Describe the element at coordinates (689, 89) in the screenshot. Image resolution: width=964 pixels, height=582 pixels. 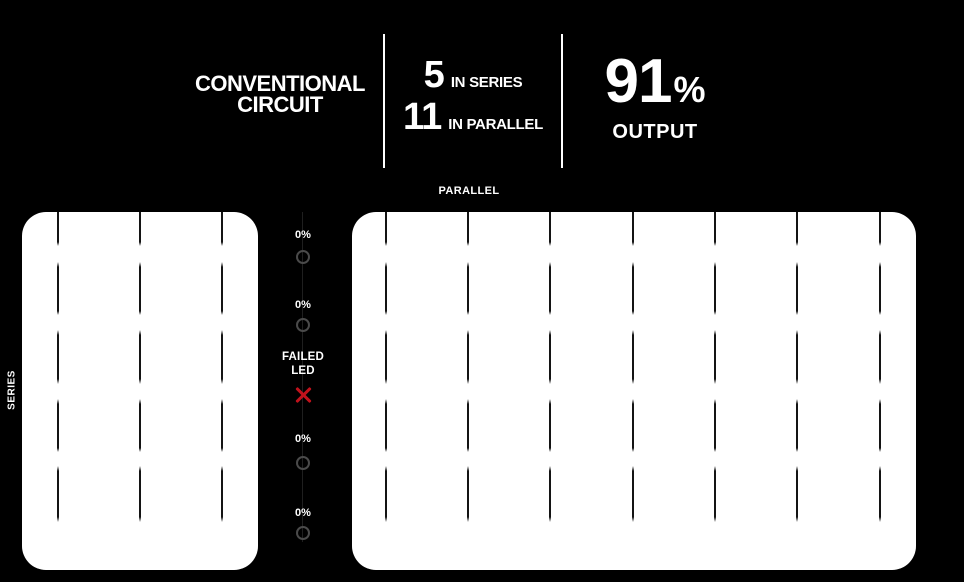
I see `output-percent-sign: %` at that location.